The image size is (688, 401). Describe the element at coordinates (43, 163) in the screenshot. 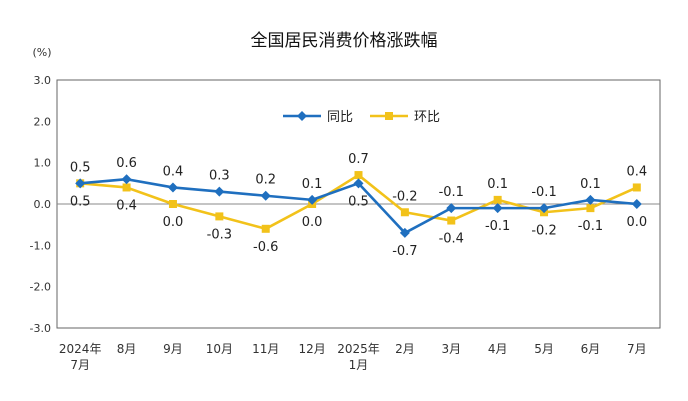

I see `y-tick-label: 1.0` at that location.